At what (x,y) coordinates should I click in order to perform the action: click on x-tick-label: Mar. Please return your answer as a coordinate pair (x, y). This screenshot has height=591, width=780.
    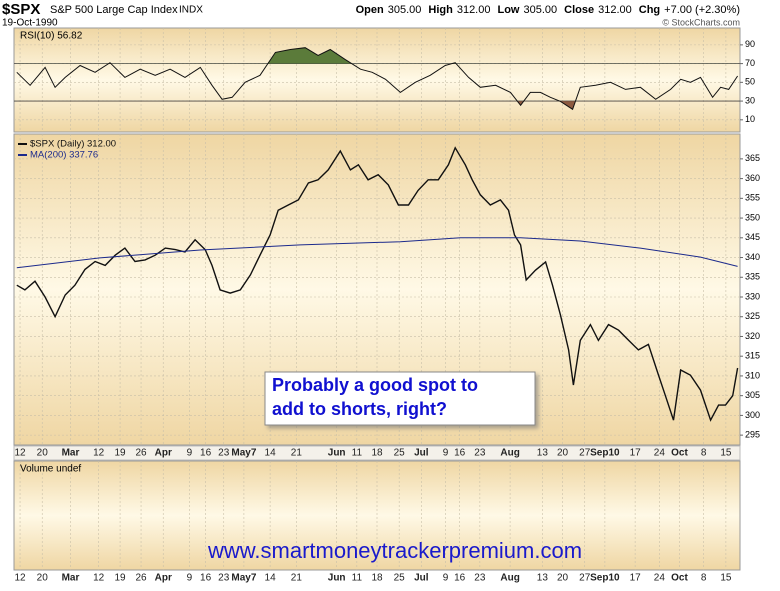
    Looking at the image, I should click on (71, 453).